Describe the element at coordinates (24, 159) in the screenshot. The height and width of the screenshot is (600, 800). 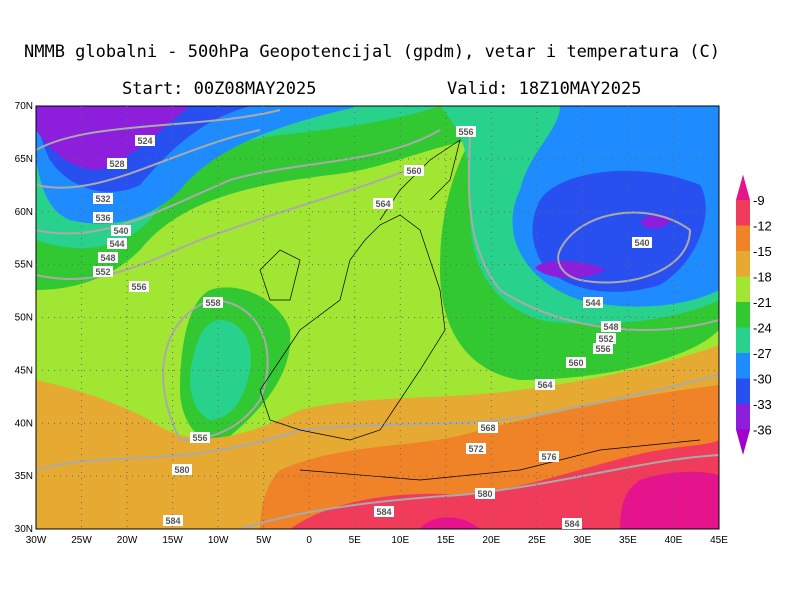
I see `lat-label: 65N` at that location.